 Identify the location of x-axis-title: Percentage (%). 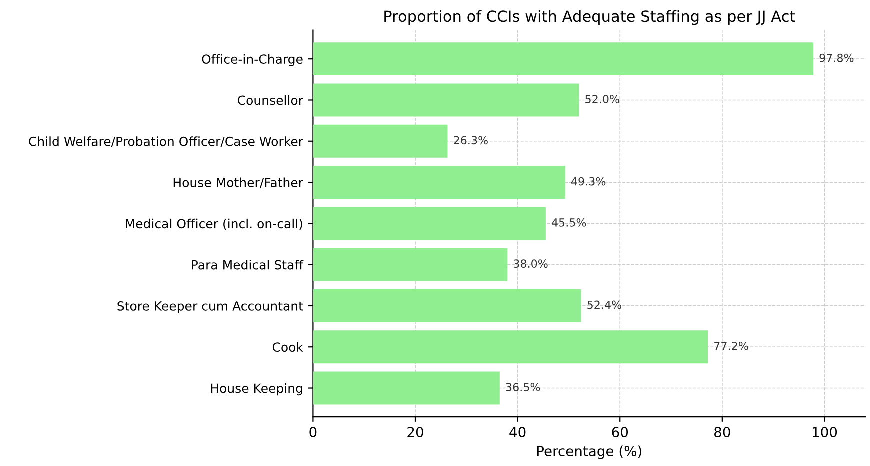
(590, 453).